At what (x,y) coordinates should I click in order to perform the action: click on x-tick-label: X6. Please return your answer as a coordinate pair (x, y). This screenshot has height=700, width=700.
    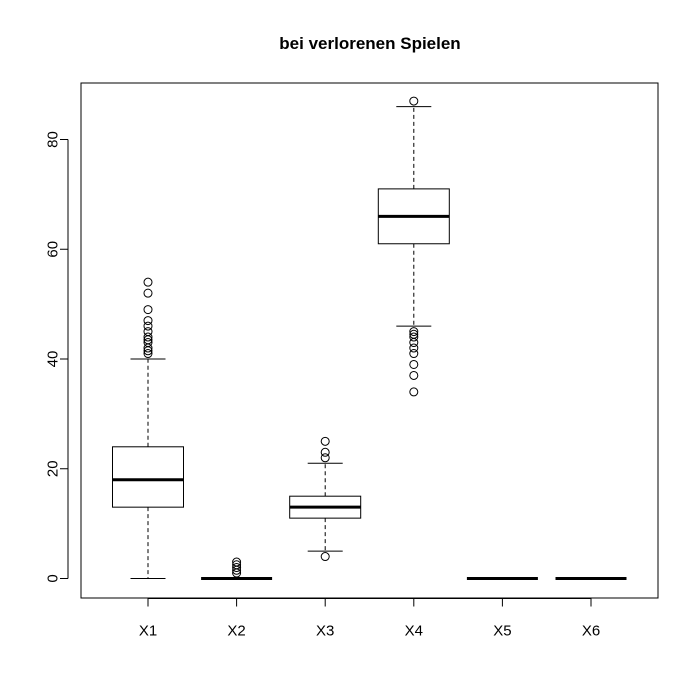
    Looking at the image, I should click on (591, 631).